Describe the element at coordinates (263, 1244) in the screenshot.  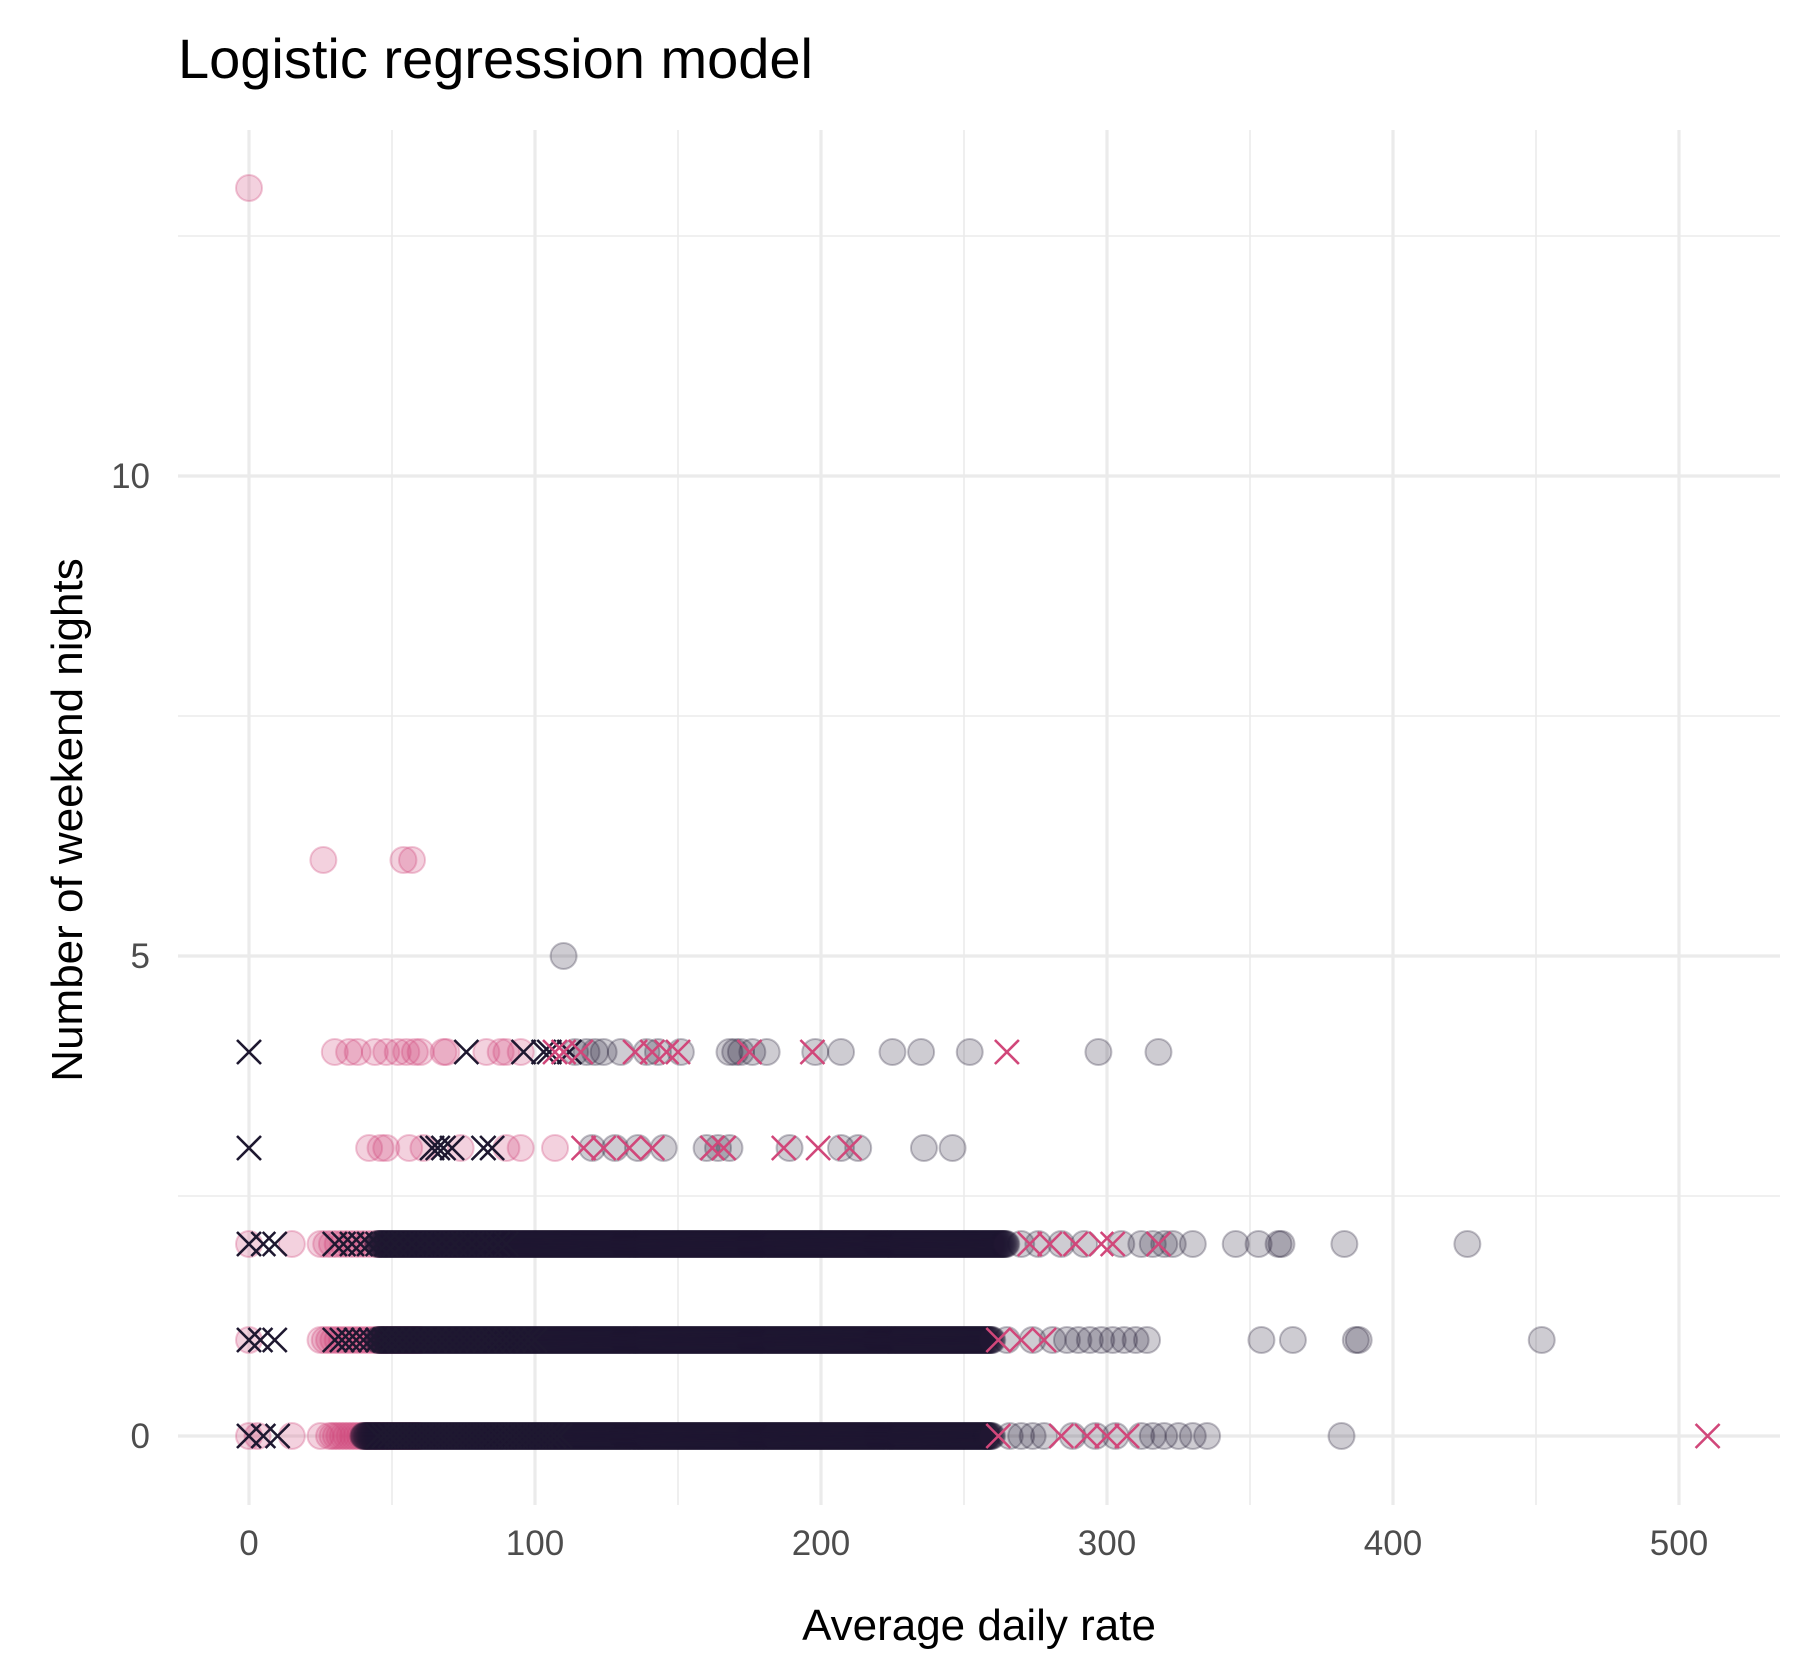
I see `dark-cross-point` at that location.